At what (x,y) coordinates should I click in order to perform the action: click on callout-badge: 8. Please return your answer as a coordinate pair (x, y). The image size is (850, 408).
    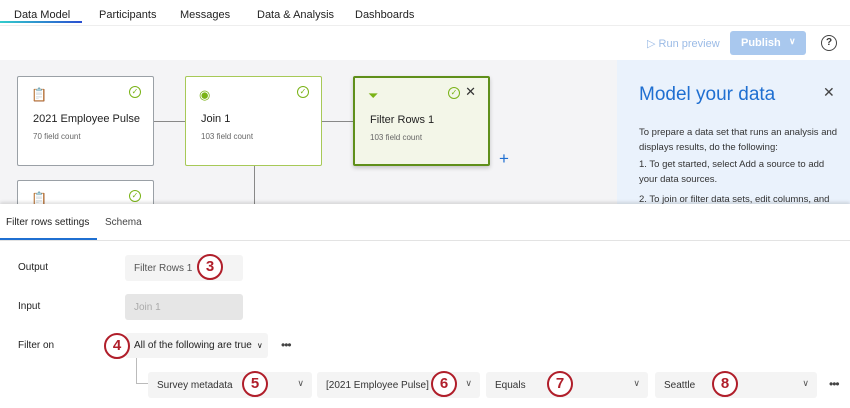
    Looking at the image, I should click on (725, 384).